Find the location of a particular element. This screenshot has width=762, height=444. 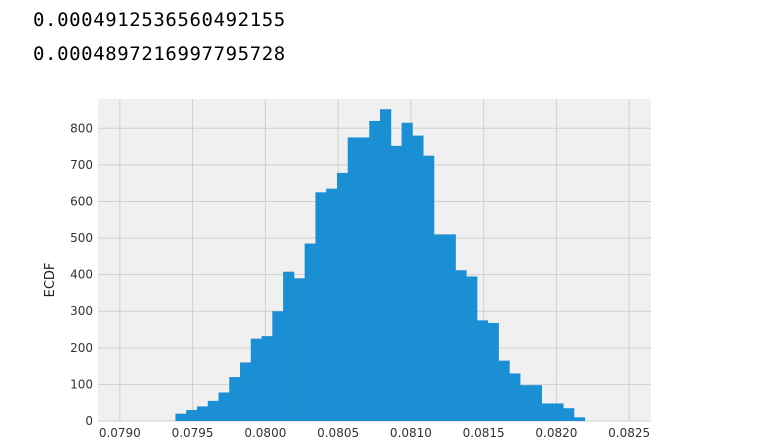

x-tick-label: 0.0820 is located at coordinates (556, 433).